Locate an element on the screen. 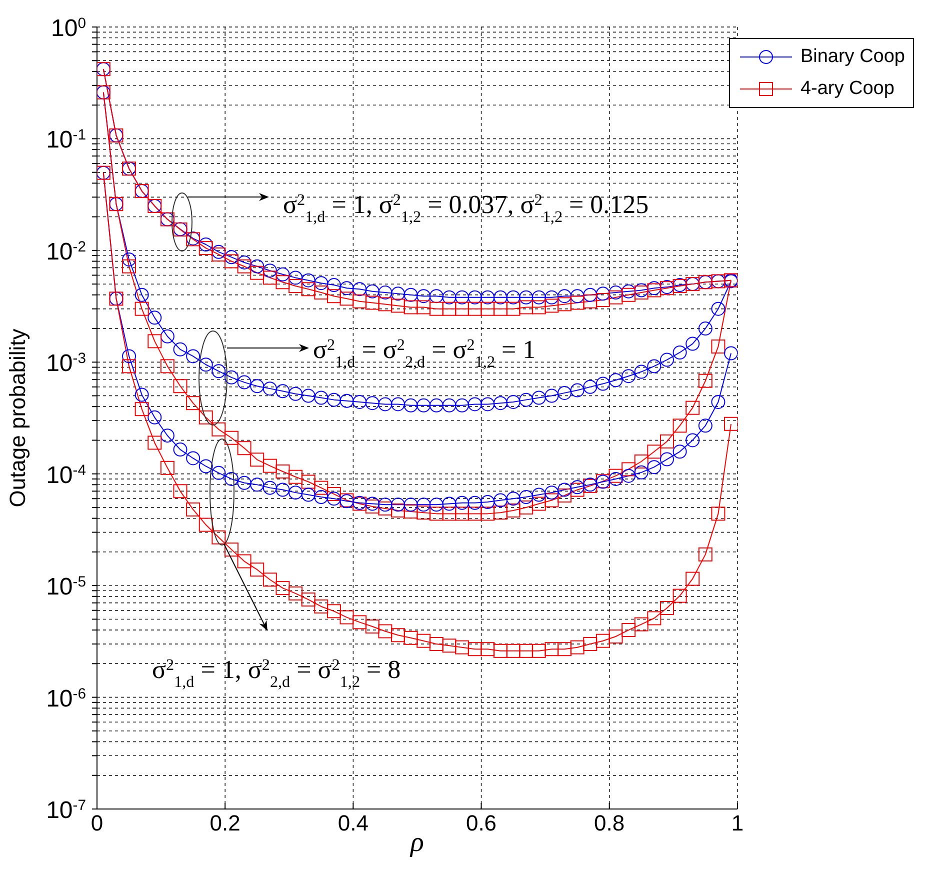  legend-label: 4-ary Coop is located at coordinates (847, 89).